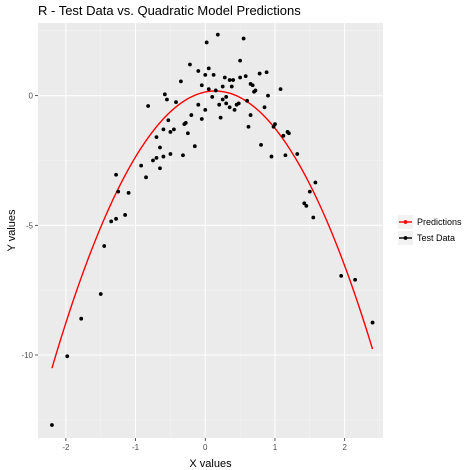 Image resolution: width=471 pixels, height=470 pixels. Describe the element at coordinates (30, 225) in the screenshot. I see `y-tick-label: -5` at that location.